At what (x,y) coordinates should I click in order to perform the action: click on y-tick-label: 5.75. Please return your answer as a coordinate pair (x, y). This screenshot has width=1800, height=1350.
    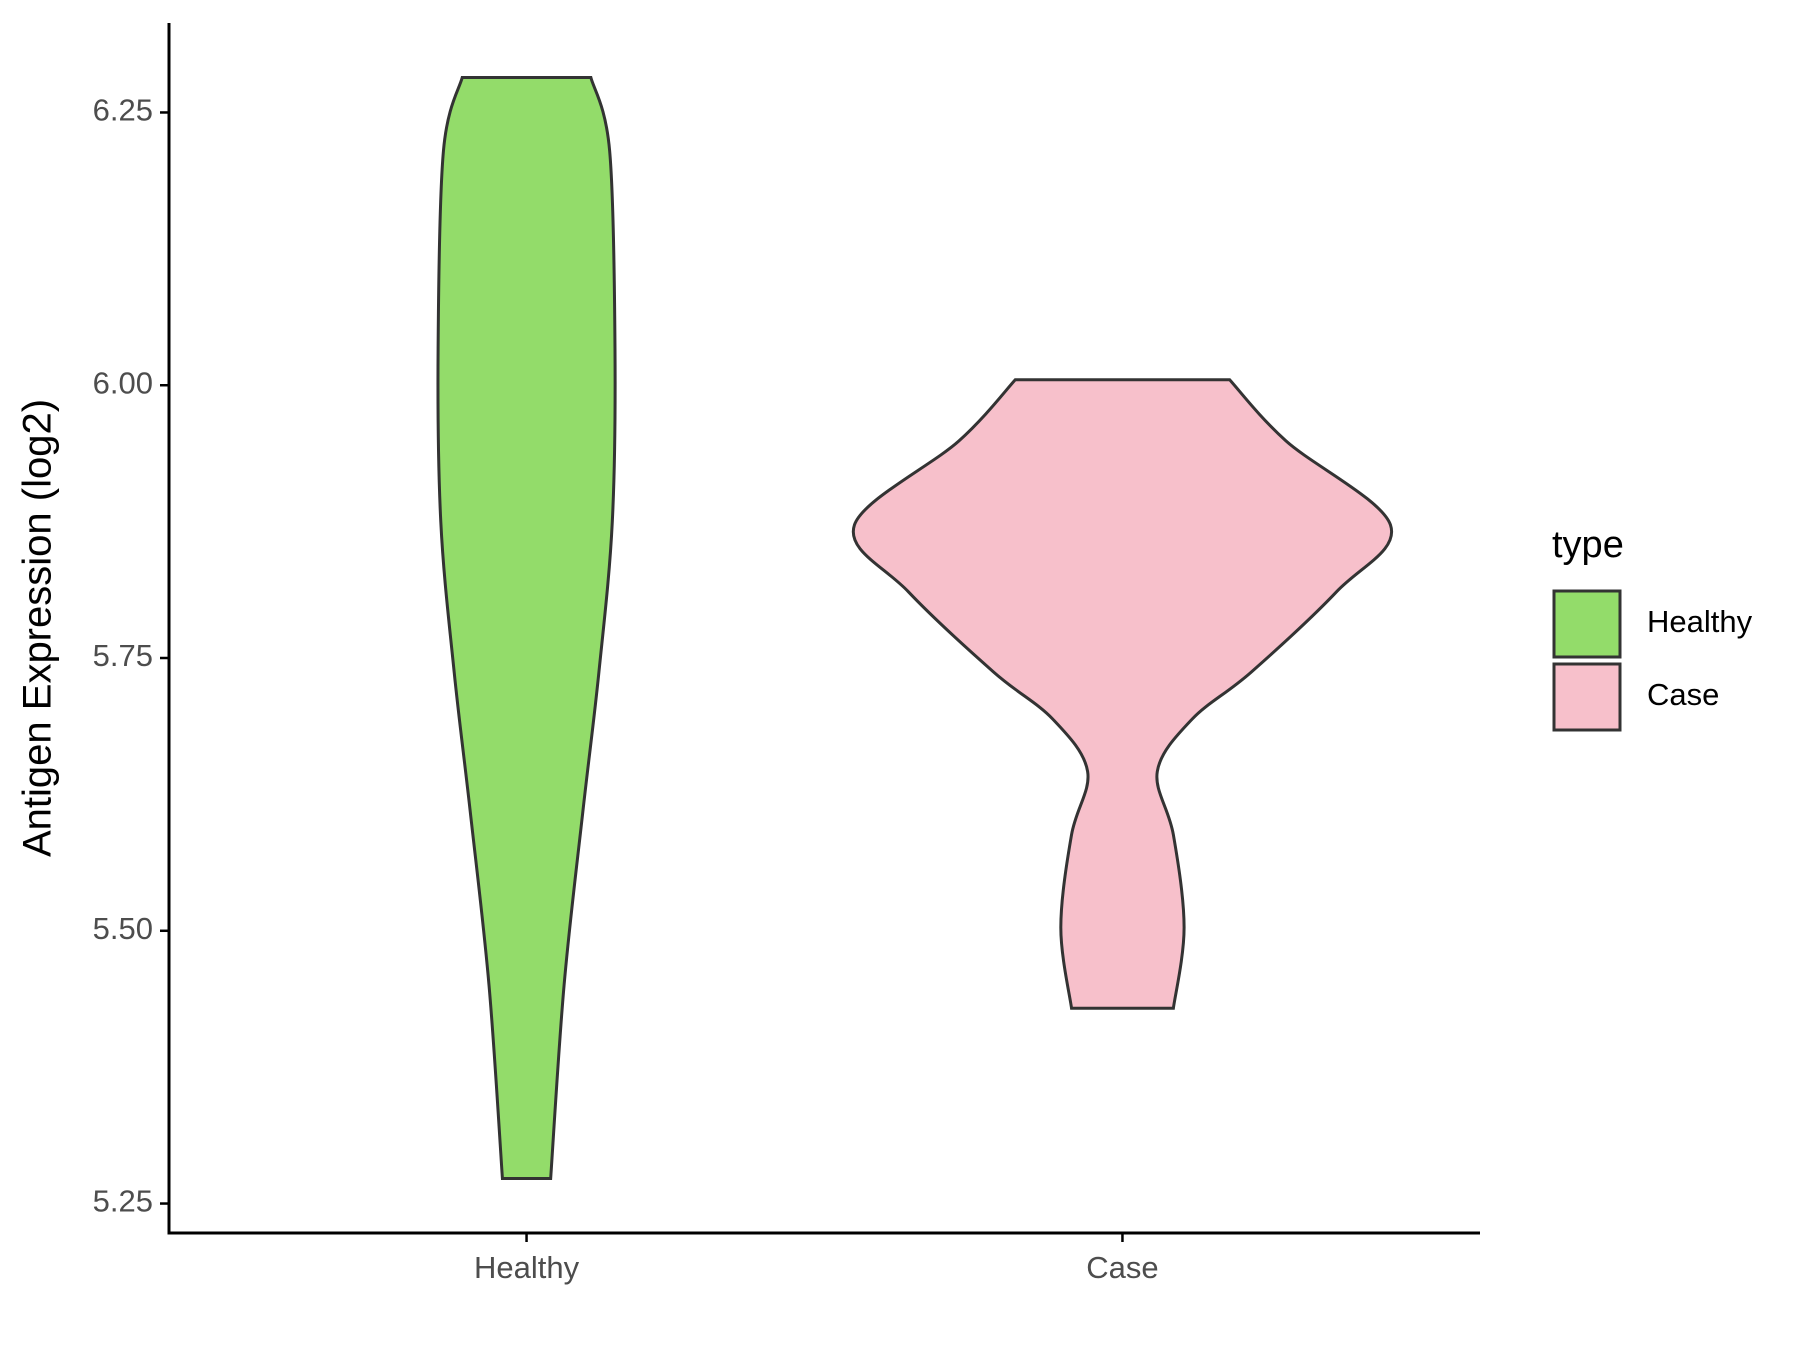
    Looking at the image, I should click on (123, 655).